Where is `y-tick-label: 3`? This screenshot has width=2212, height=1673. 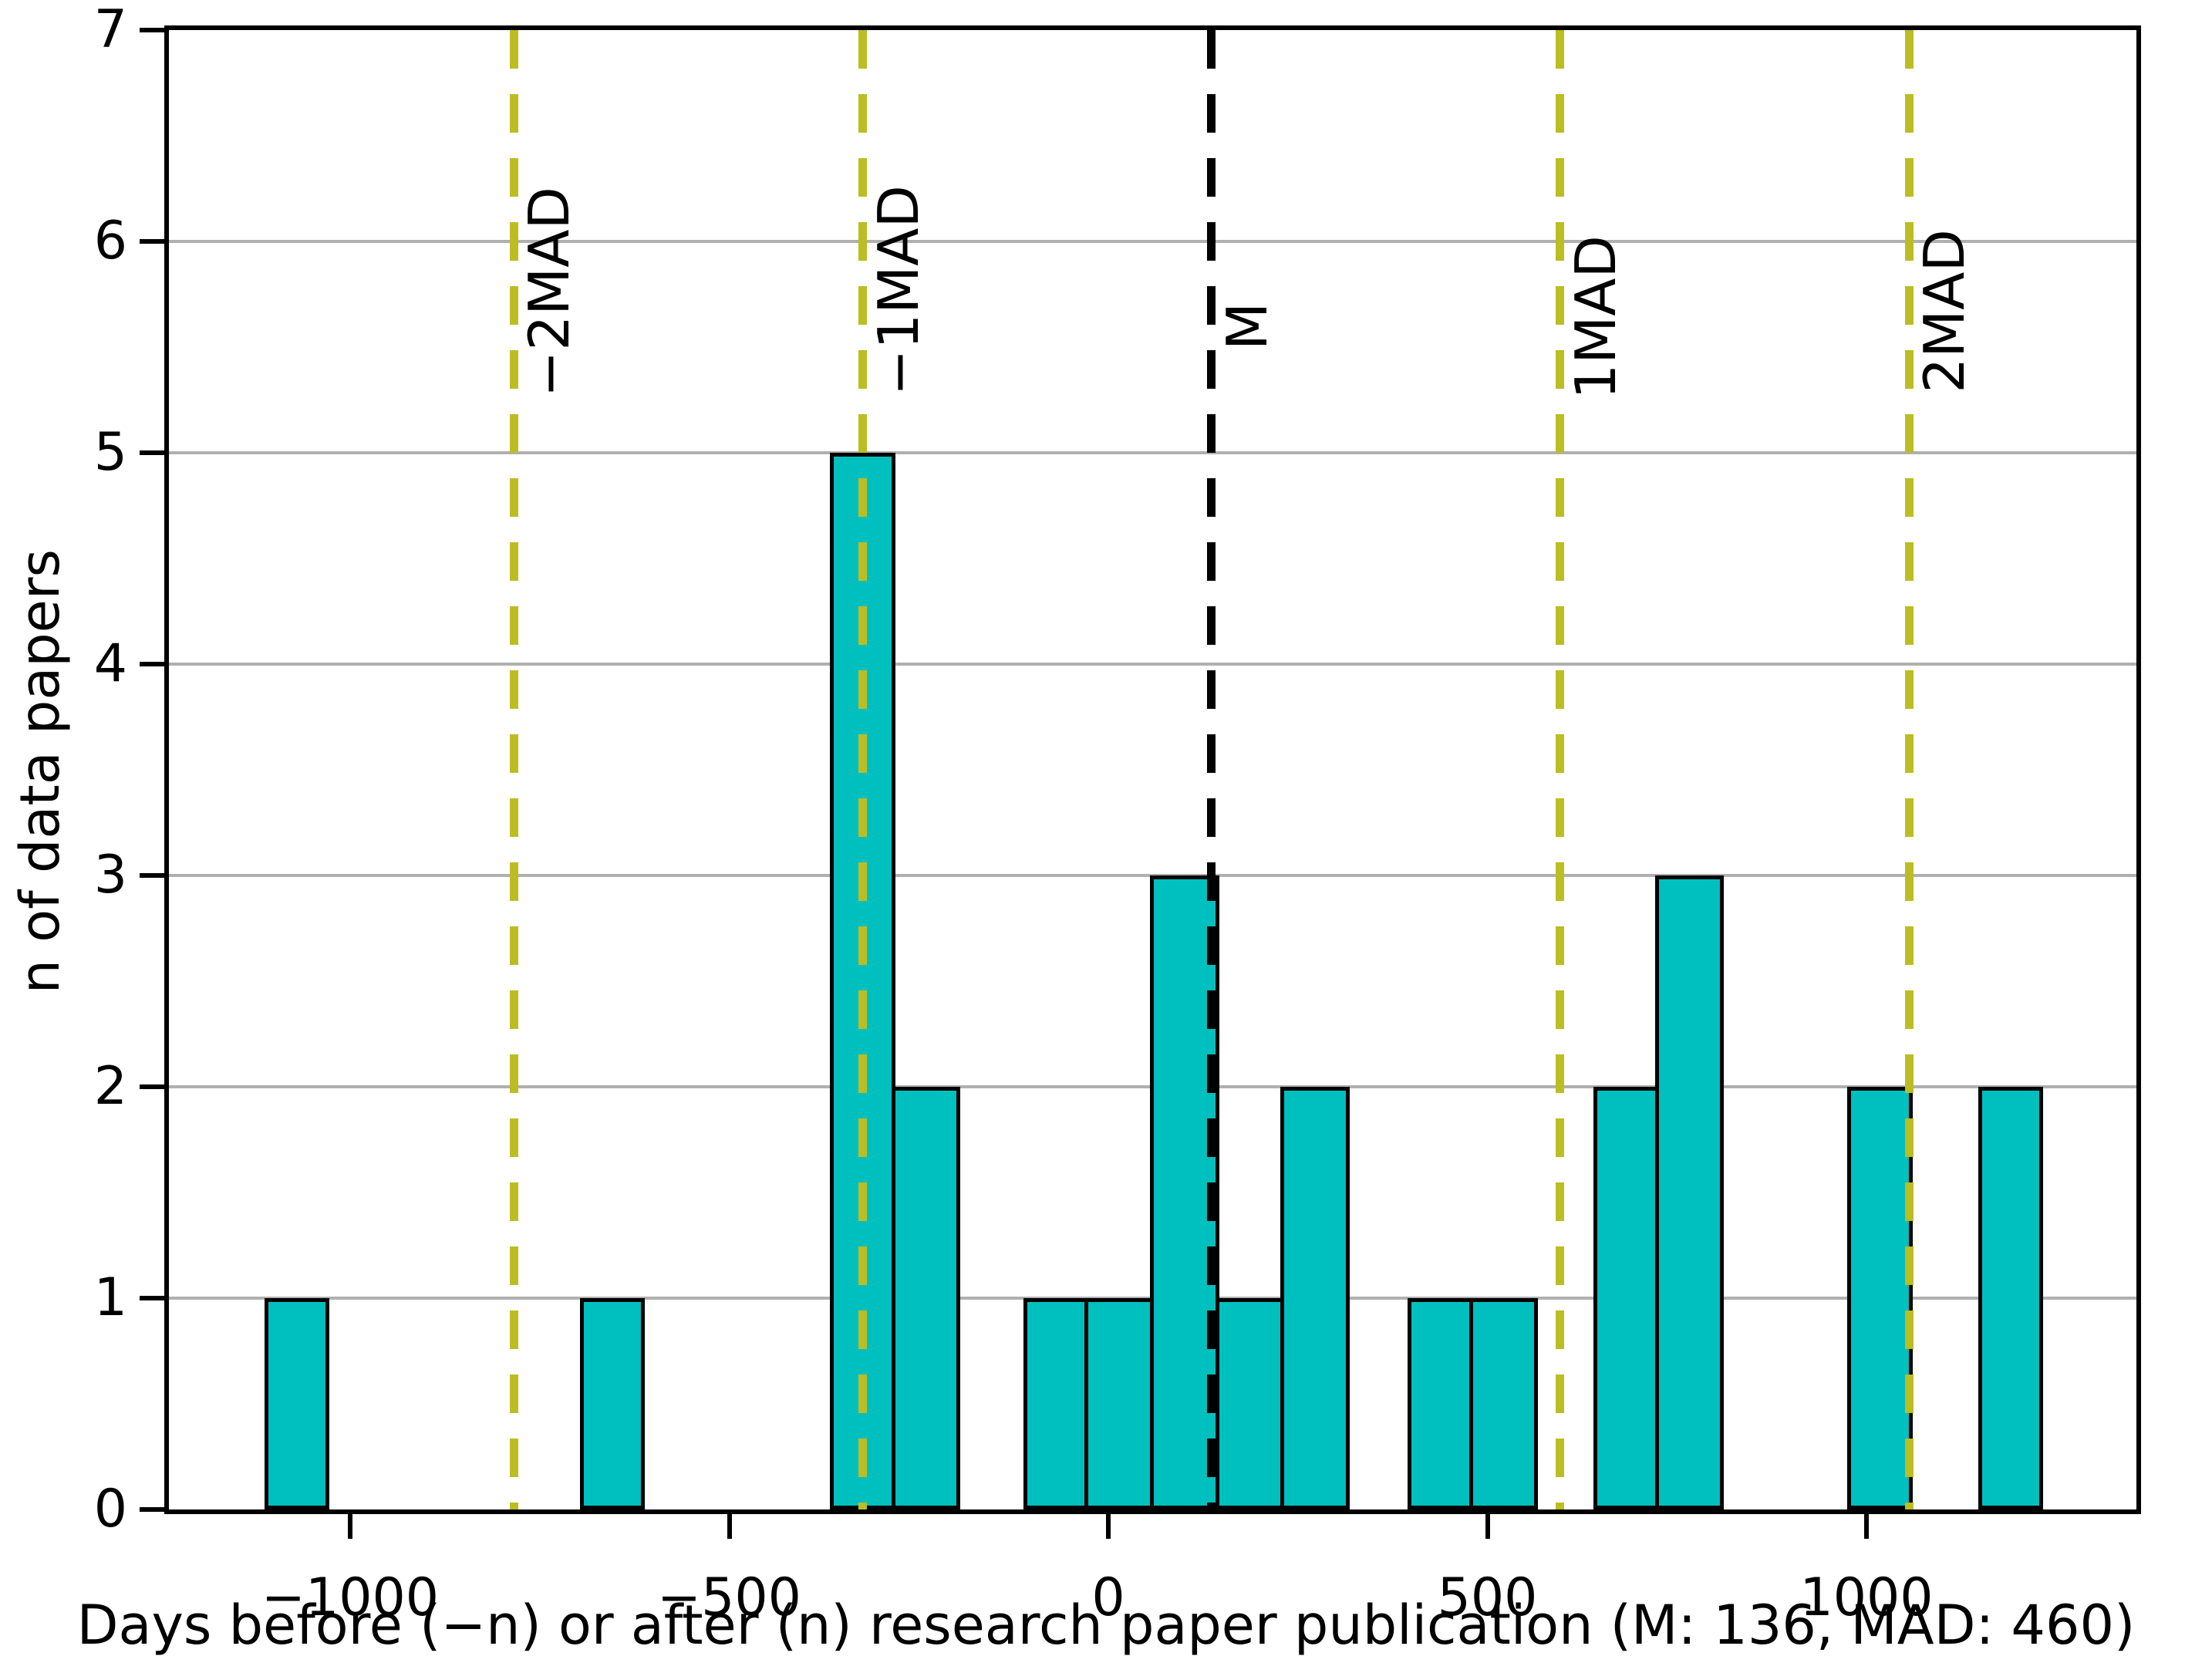
y-tick-label: 3 is located at coordinates (110, 875).